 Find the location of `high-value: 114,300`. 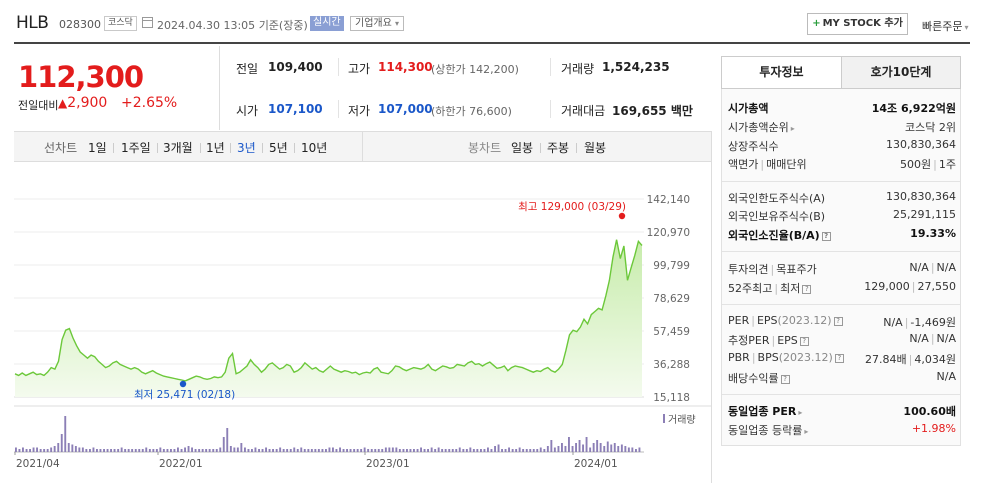

high-value: 114,300 is located at coordinates (405, 67).